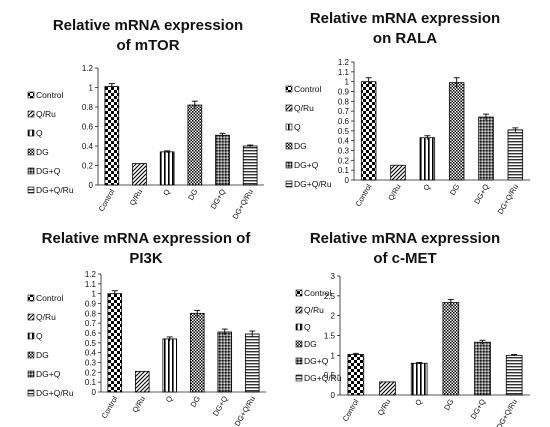  Describe the element at coordinates (50, 95) in the screenshot. I see `legend-label: Control` at that location.